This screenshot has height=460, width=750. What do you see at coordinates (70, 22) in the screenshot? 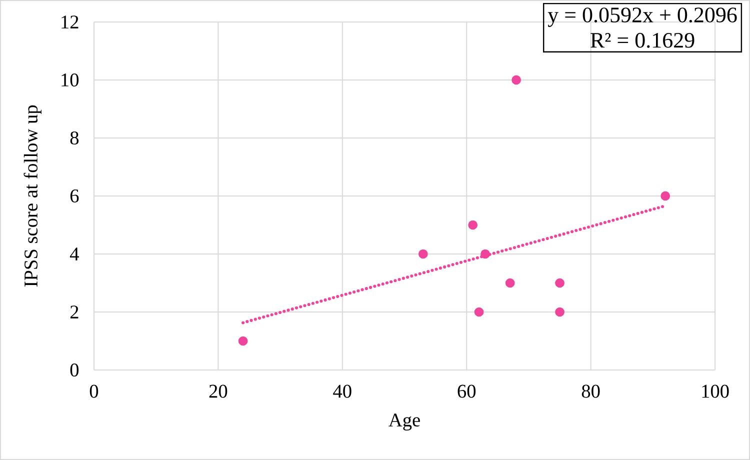
I see `y-tick-label: 12` at bounding box center [70, 22].